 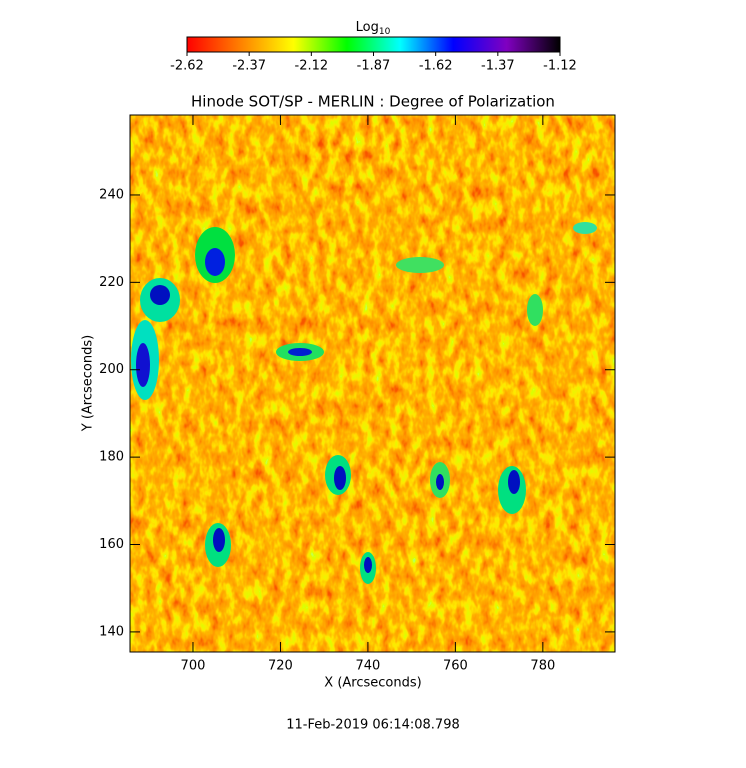 I want to click on colorbar-tick-label: -2.62, so click(x=187, y=66).